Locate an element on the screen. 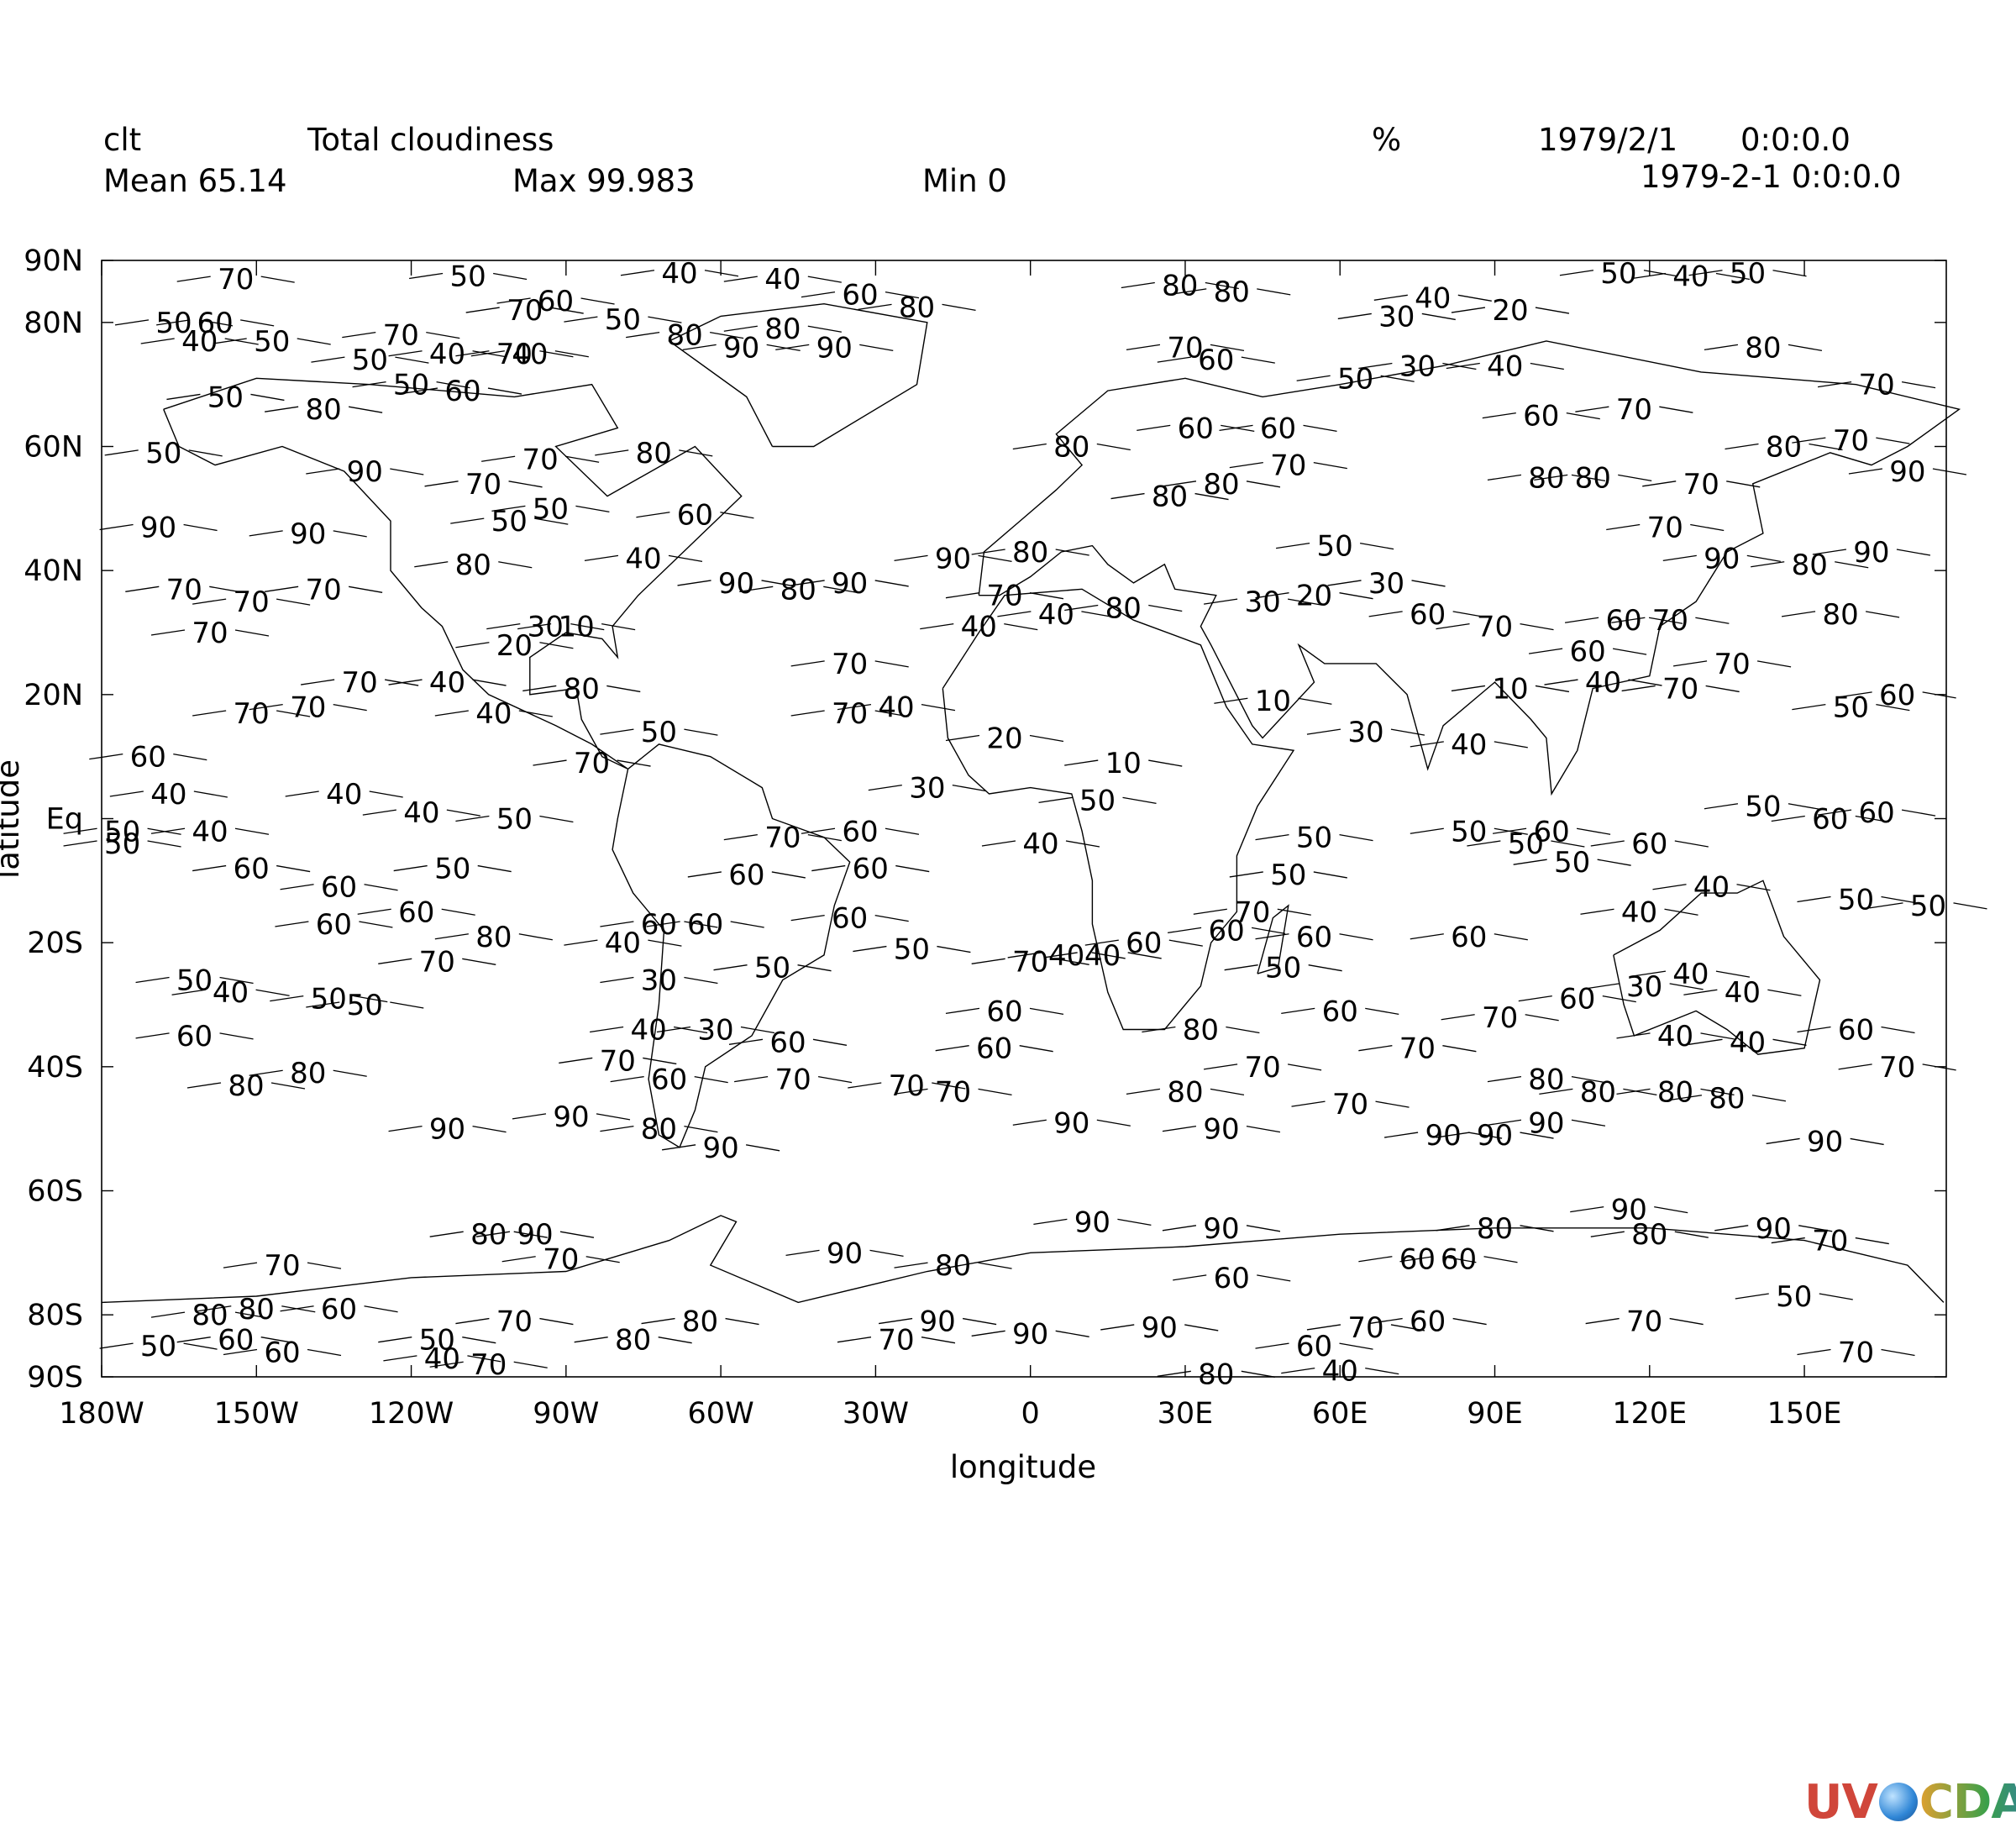 This screenshot has height=1833, width=2016. x-tick-label: 30W is located at coordinates (876, 1414).